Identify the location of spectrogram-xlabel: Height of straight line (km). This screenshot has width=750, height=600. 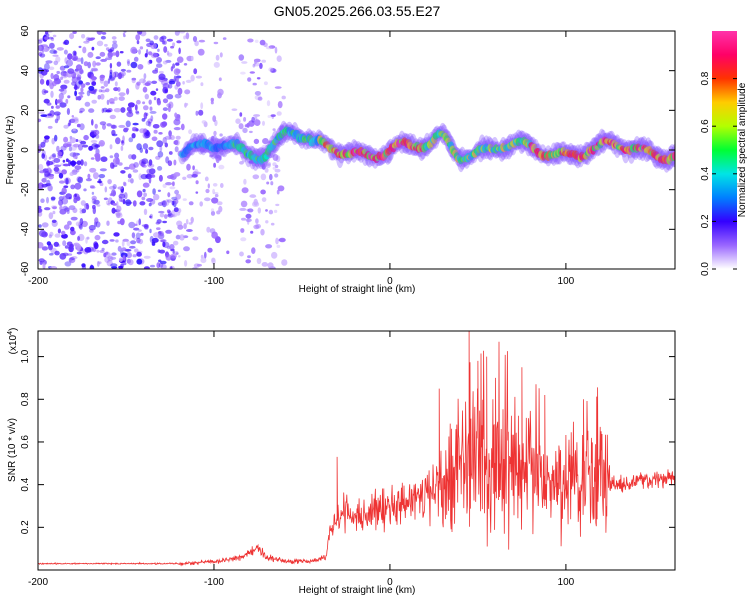
(357, 289).